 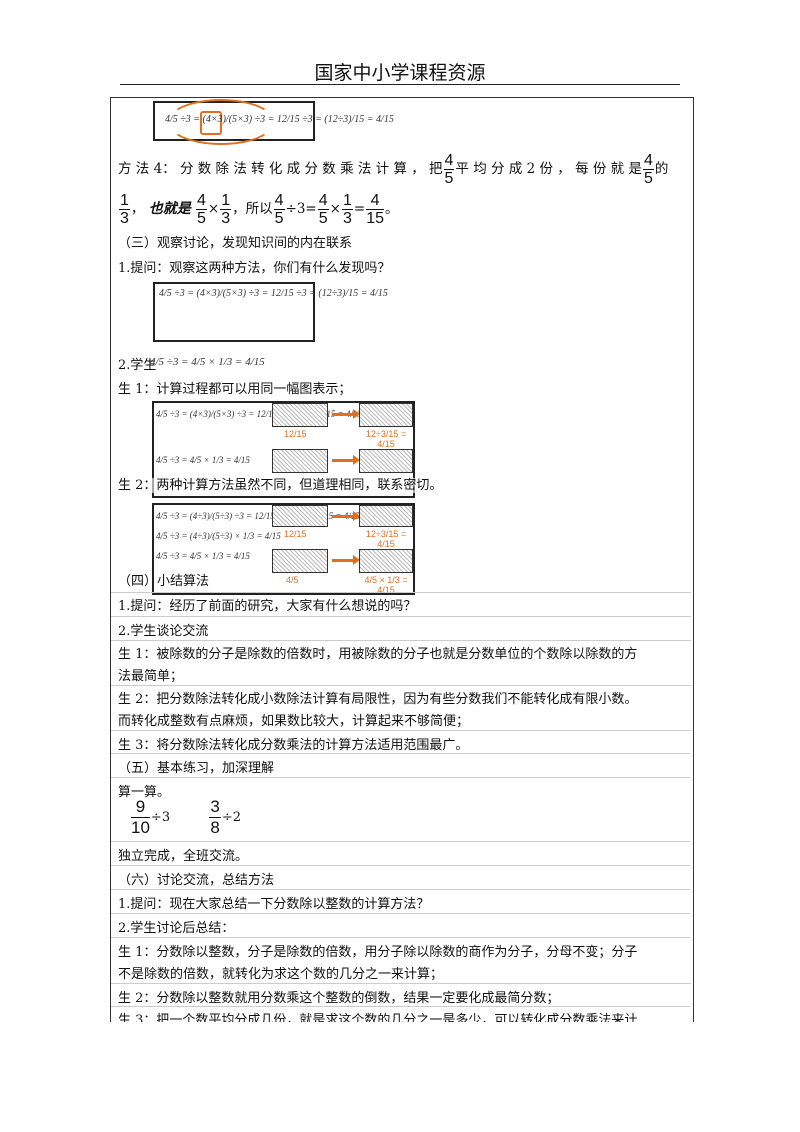 What do you see at coordinates (164, 581) in the screenshot?
I see `section-4-heading: （四）小结算法` at bounding box center [164, 581].